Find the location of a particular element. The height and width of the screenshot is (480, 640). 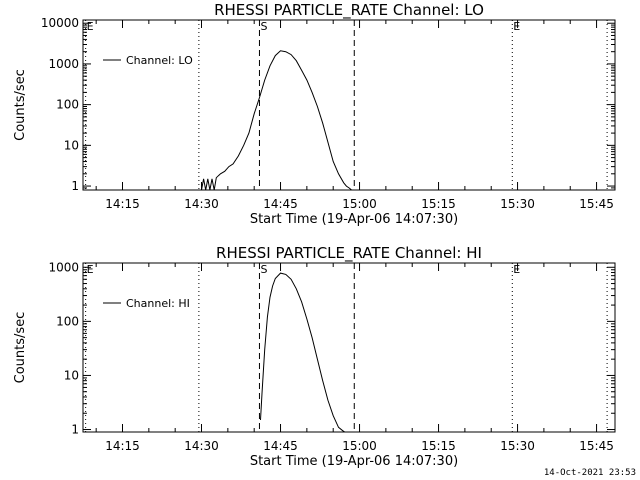

series-line-lo is located at coordinates (276, 120).